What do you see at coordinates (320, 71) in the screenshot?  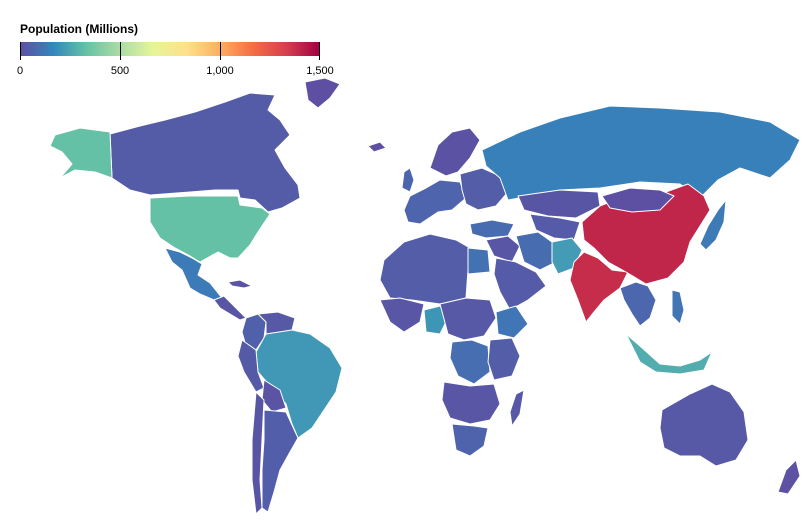 I see `legend-tick-label: 1,500` at bounding box center [320, 71].